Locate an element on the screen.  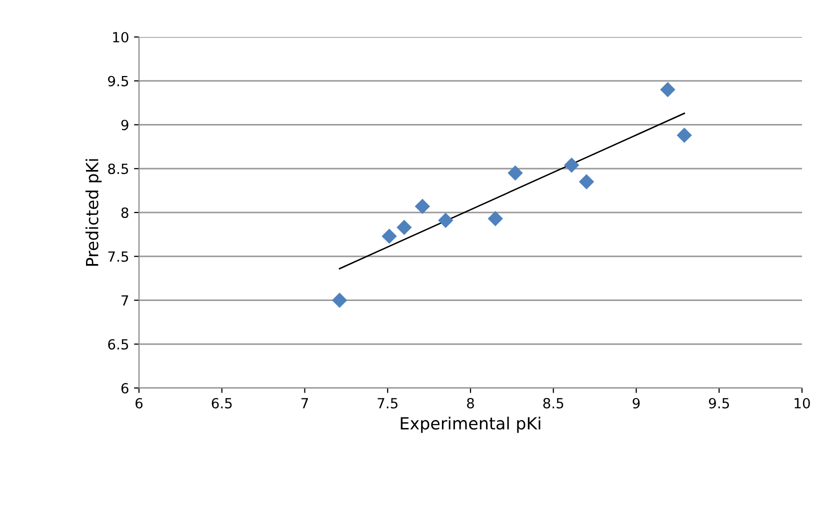
x-tick-label: 9.5 is located at coordinates (718, 403).